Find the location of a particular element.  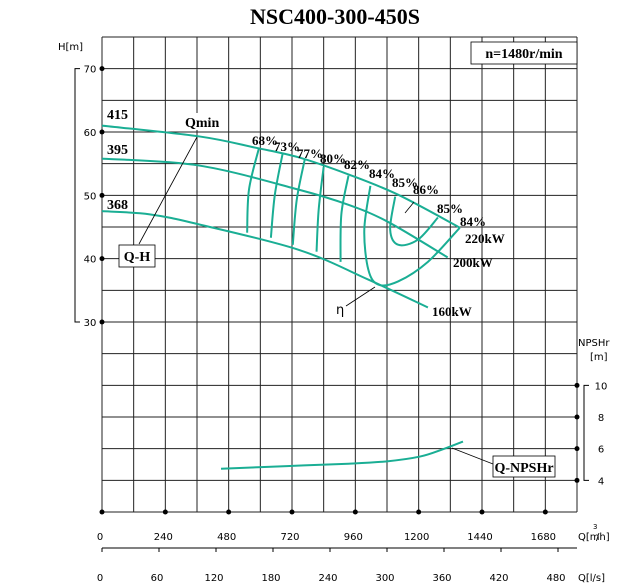

y-axis-label: H[m] is located at coordinates (70, 47).